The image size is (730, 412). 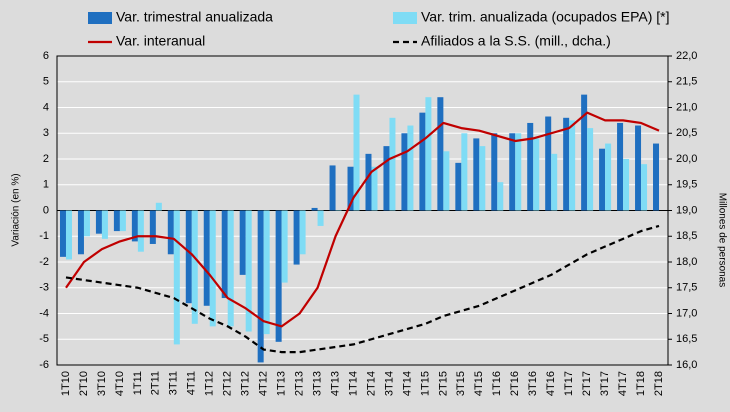 What do you see at coordinates (479, 383) in the screenshot?
I see `x-tick-label: 4T15` at bounding box center [479, 383].